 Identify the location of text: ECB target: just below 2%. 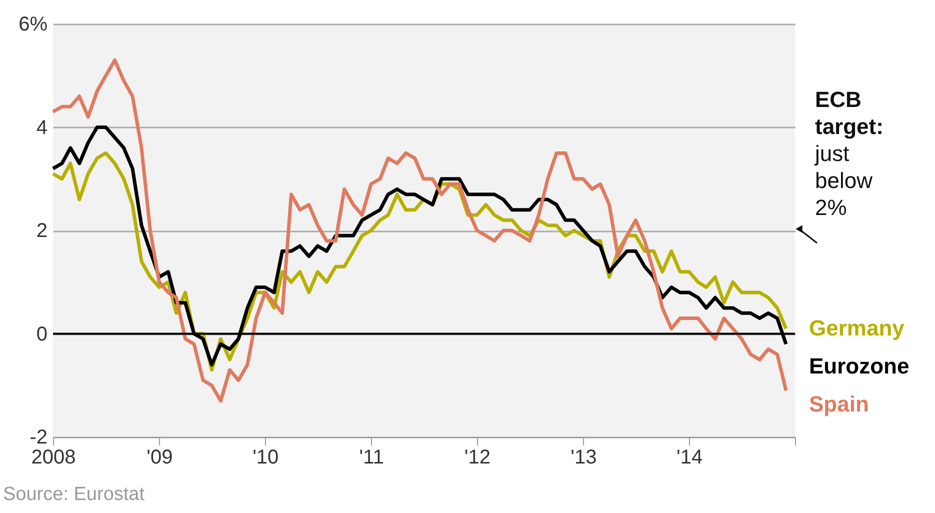
(849, 153).